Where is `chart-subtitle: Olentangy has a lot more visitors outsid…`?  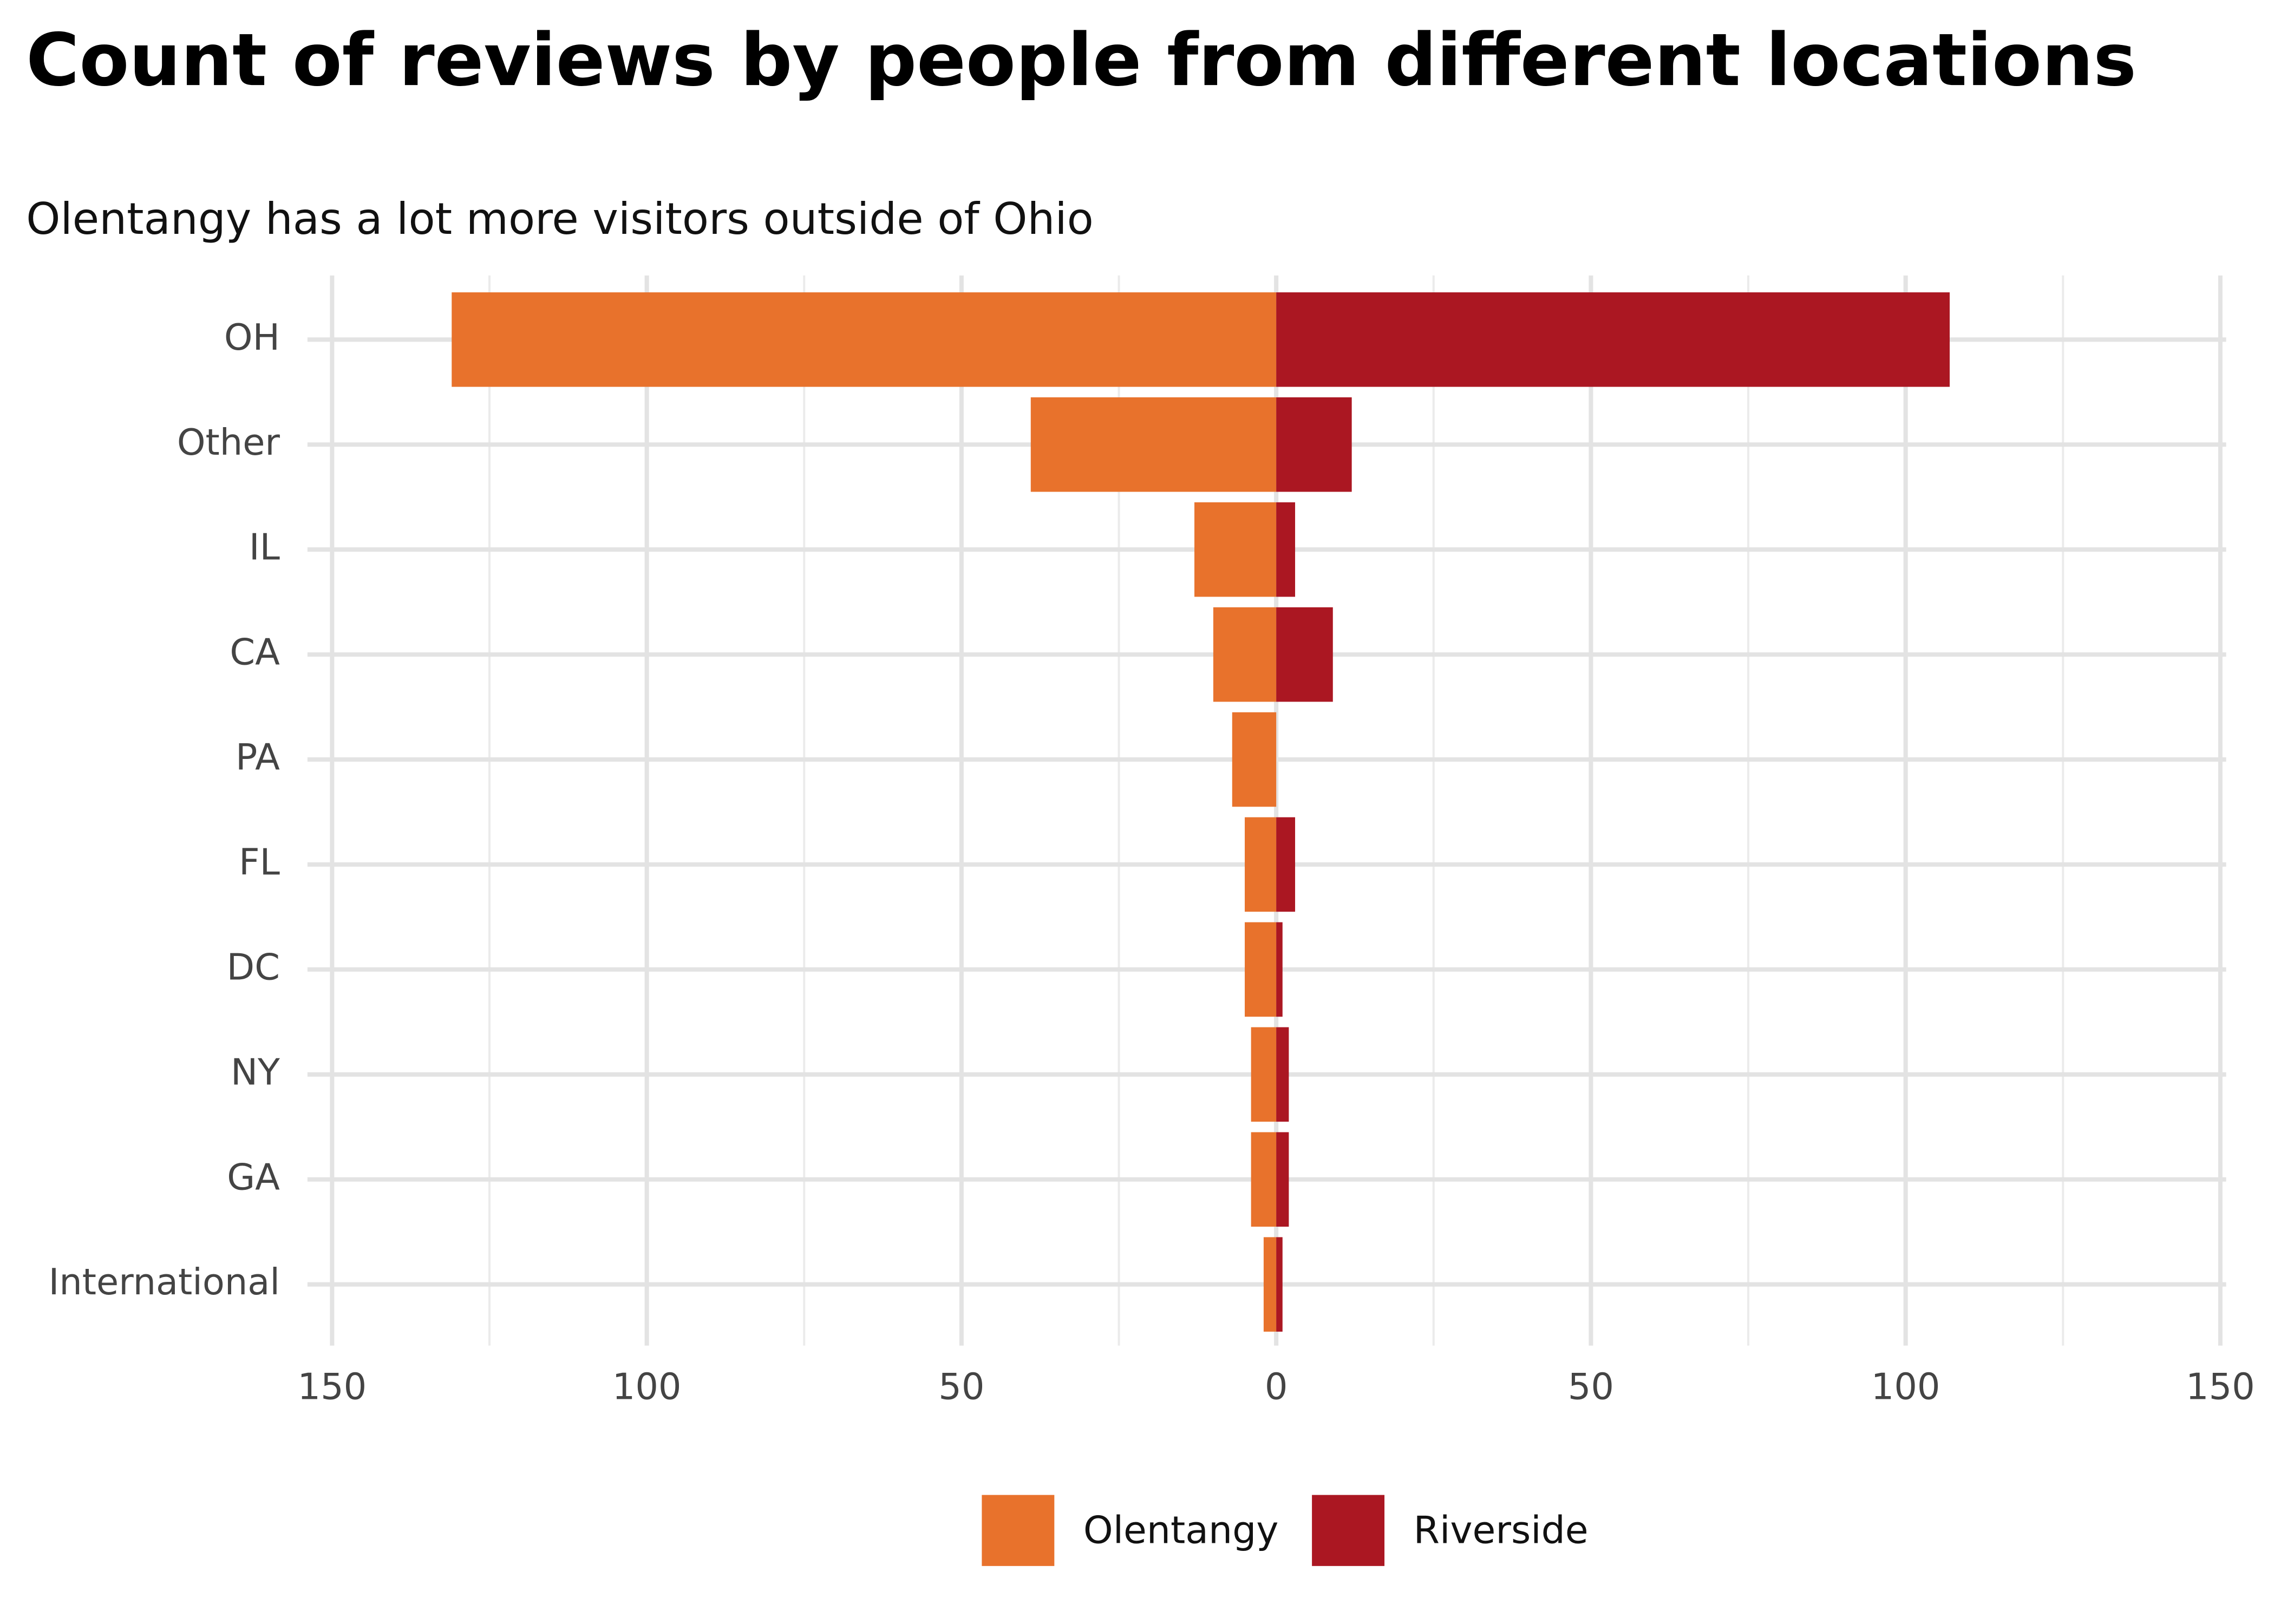 chart-subtitle: Olentangy has a lot more visitors outsid… is located at coordinates (560, 219).